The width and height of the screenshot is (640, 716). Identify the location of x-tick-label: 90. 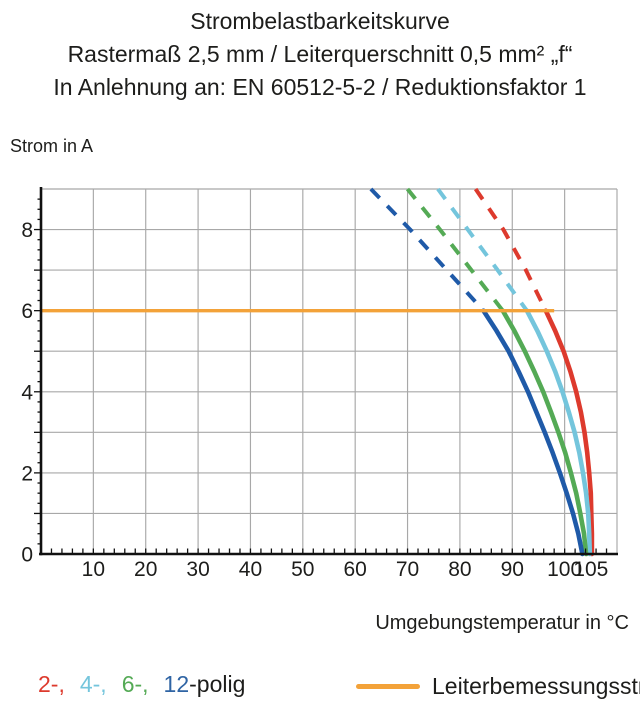
(512, 569).